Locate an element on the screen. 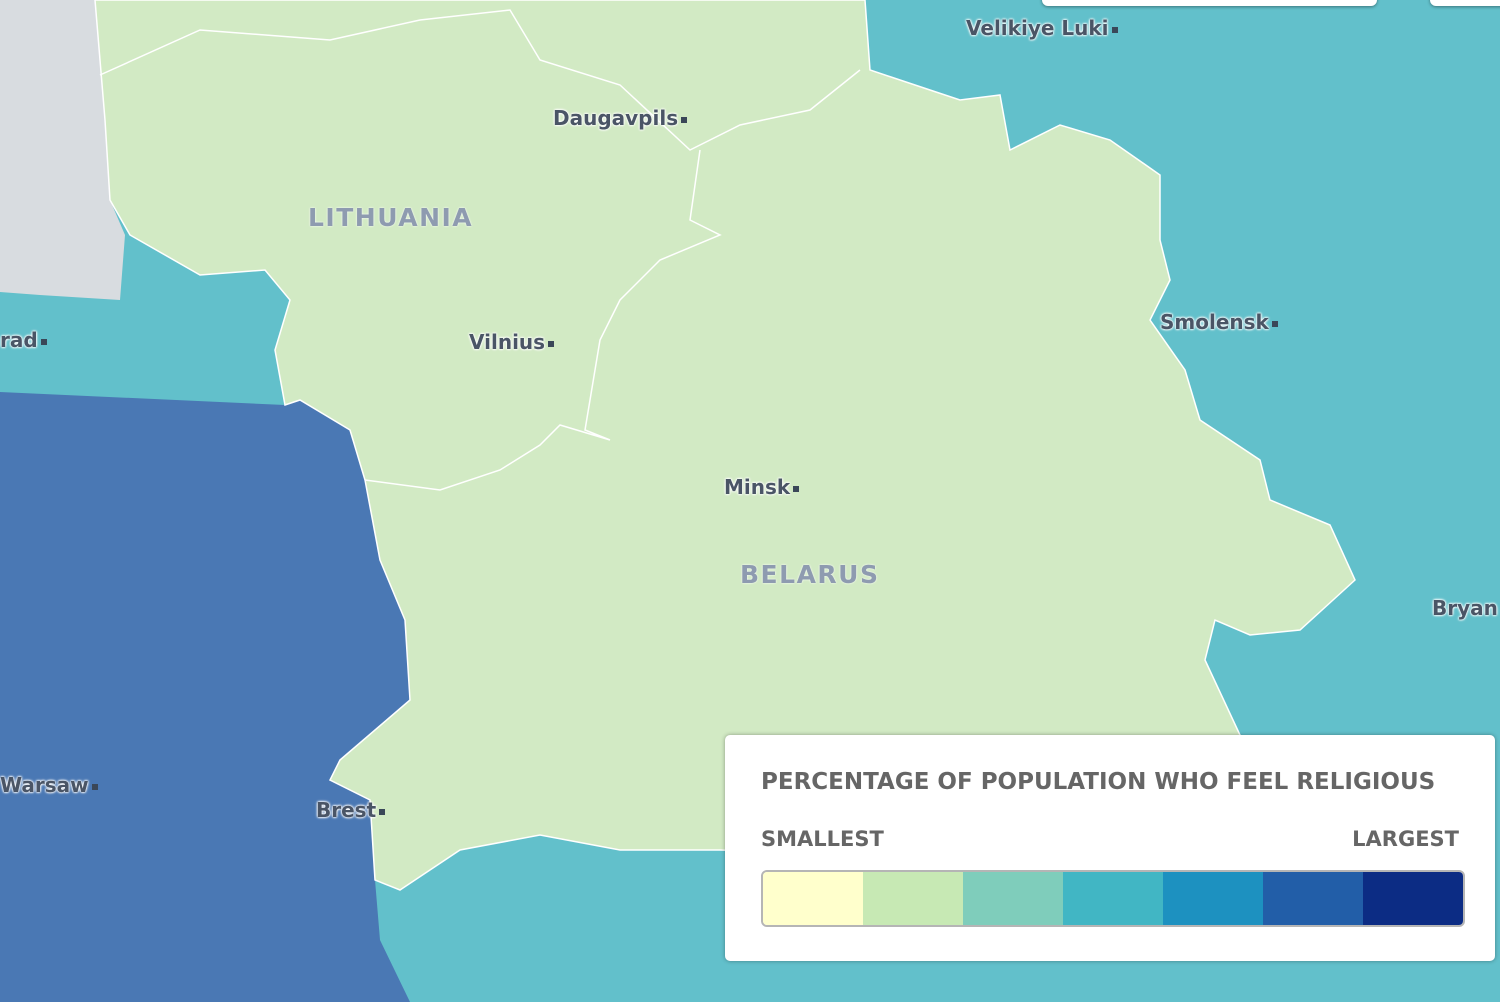 Image resolution: width=1500 pixels, height=1002 pixels. legend-color-scale is located at coordinates (1113, 898).